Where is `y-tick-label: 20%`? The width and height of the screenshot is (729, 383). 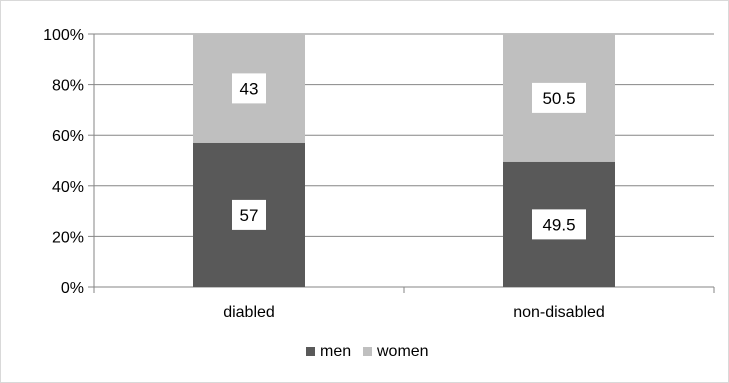
y-tick-label: 20% is located at coordinates (68, 237).